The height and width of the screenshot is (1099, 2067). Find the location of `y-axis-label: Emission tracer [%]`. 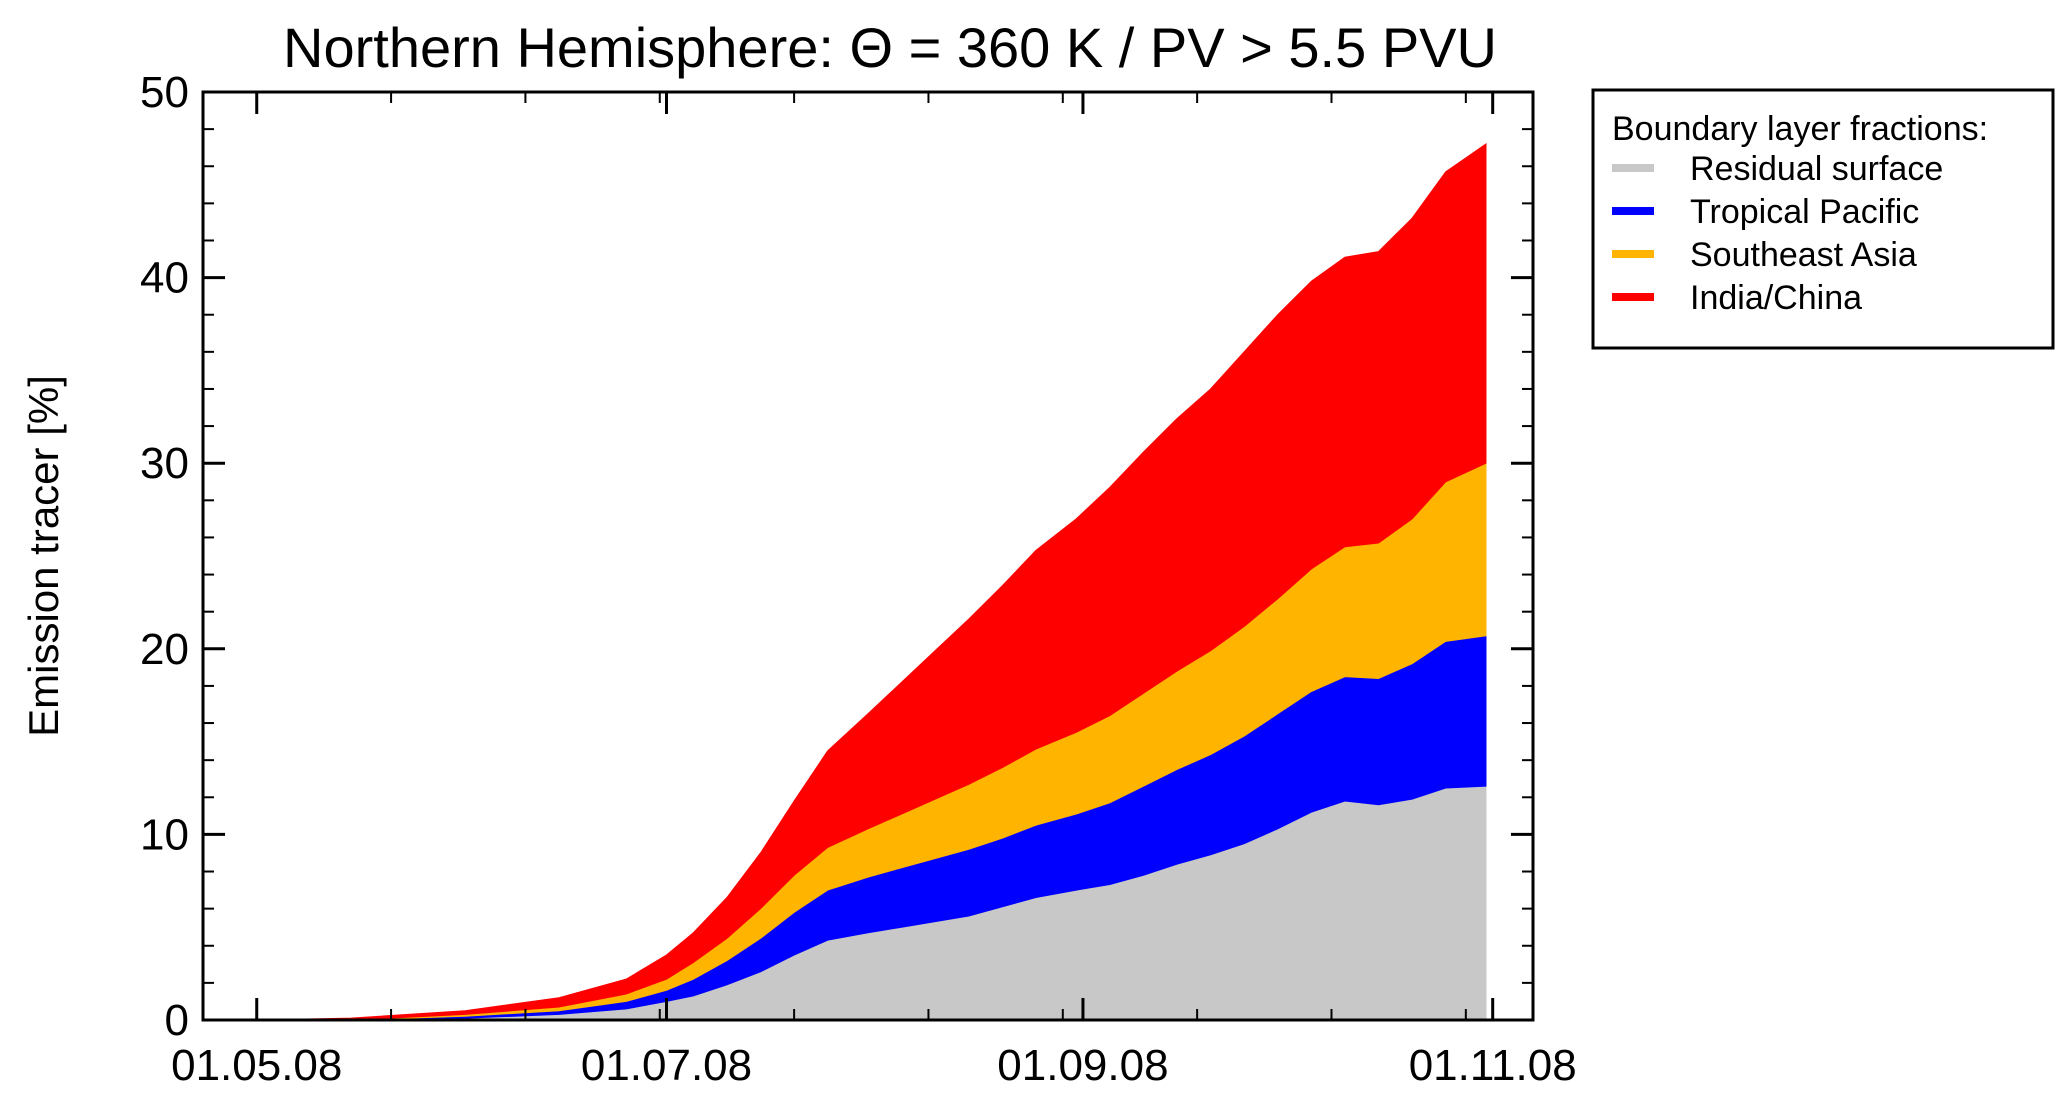

y-axis-label: Emission tracer [%] is located at coordinates (43, 556).